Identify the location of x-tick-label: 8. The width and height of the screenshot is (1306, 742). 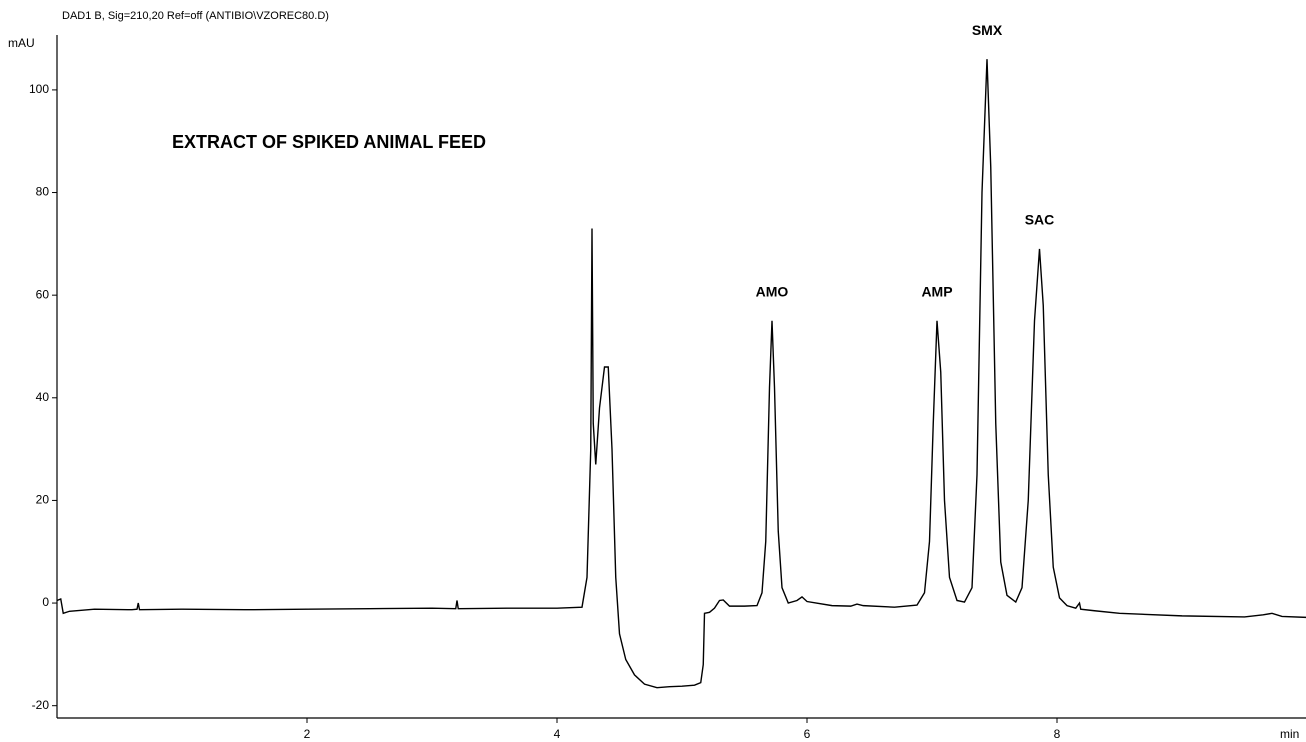
(1057, 734).